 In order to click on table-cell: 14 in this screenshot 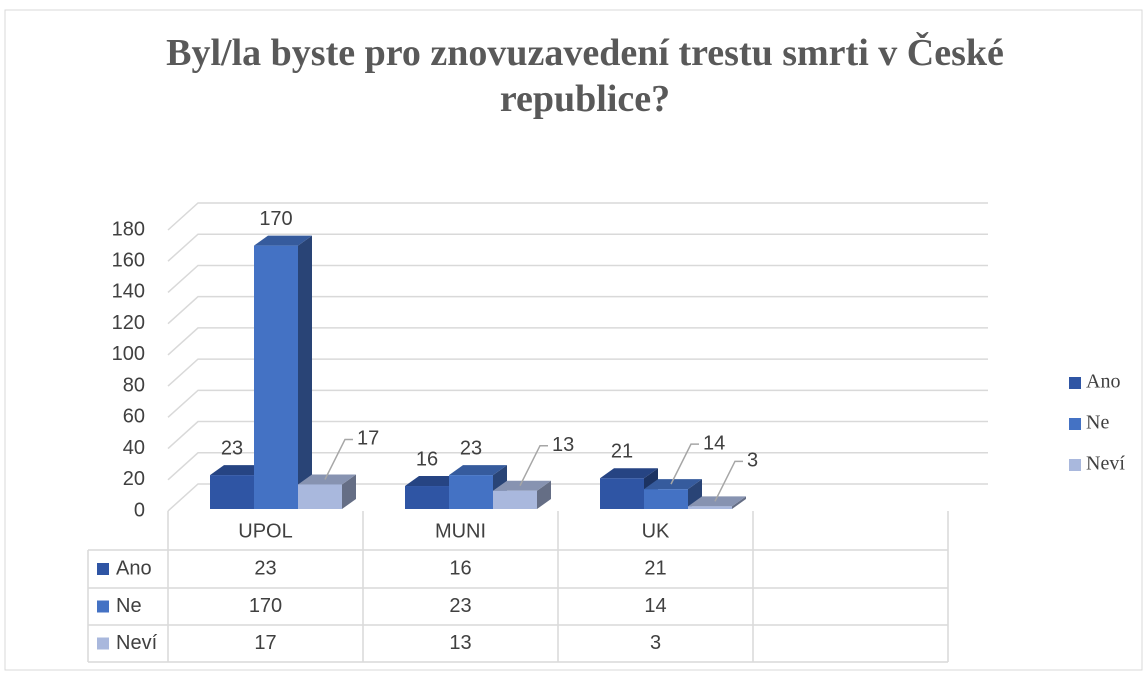, I will do `click(655, 606)`.